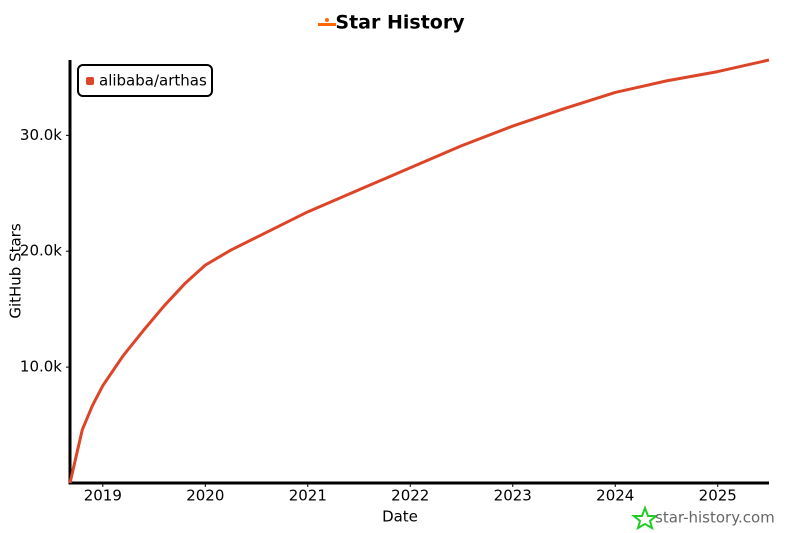 The height and width of the screenshot is (533, 800). Describe the element at coordinates (513, 496) in the screenshot. I see `x-tick-label: 2023` at that location.